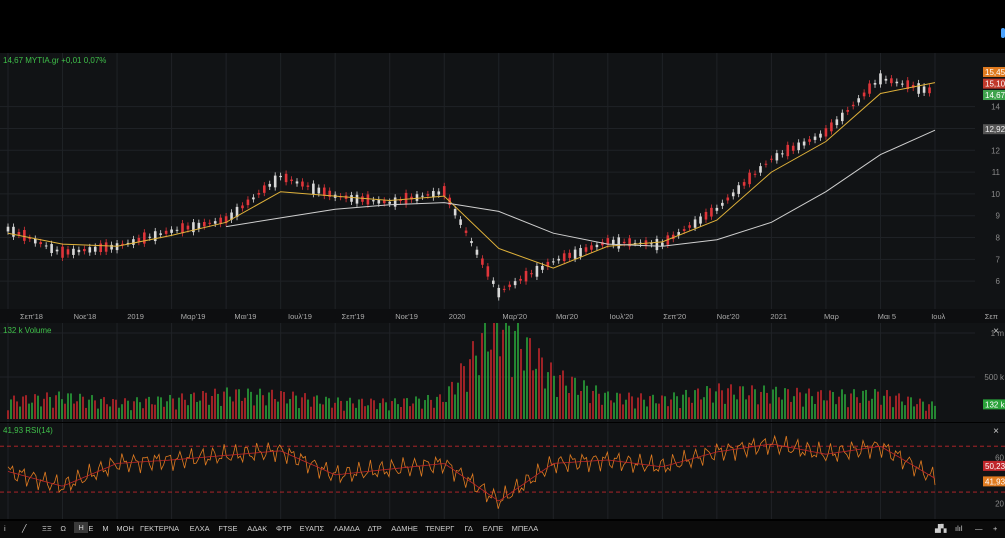 This screenshot has height=538, width=1005. I want to click on toolbar-item: ΓΔ, so click(468, 528).